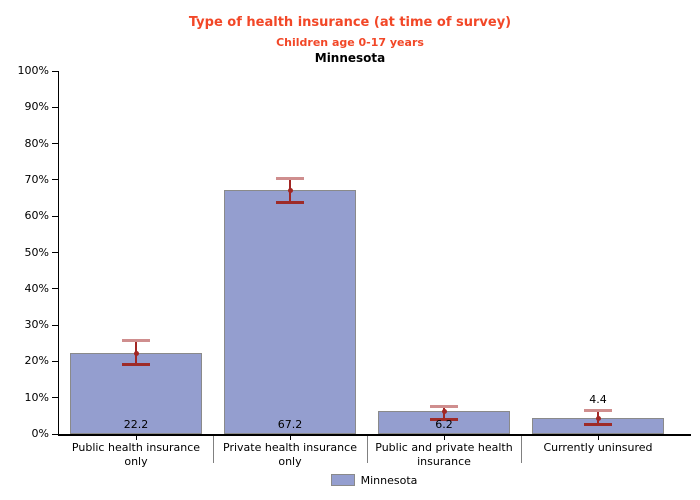 Image resolution: width=700 pixels, height=500 pixels. Describe the element at coordinates (350, 58) in the screenshot. I see `chart-region-title: Minnesota` at that location.